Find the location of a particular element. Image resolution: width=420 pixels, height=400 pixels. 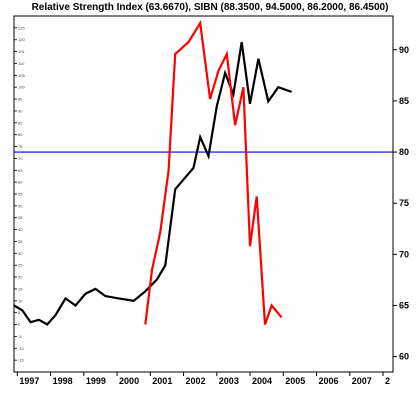

left-tick-label: -10 is located at coordinates (21, 348).